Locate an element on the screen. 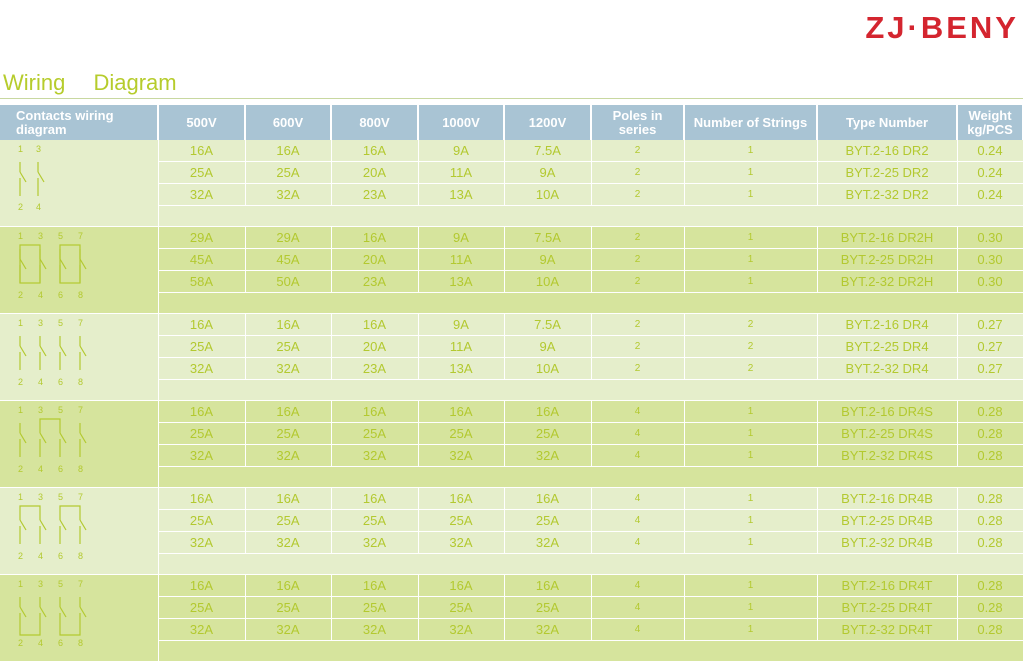 The height and width of the screenshot is (662, 1023). header-contacts-wiring: Contacts wiring diagram is located at coordinates (79, 122).